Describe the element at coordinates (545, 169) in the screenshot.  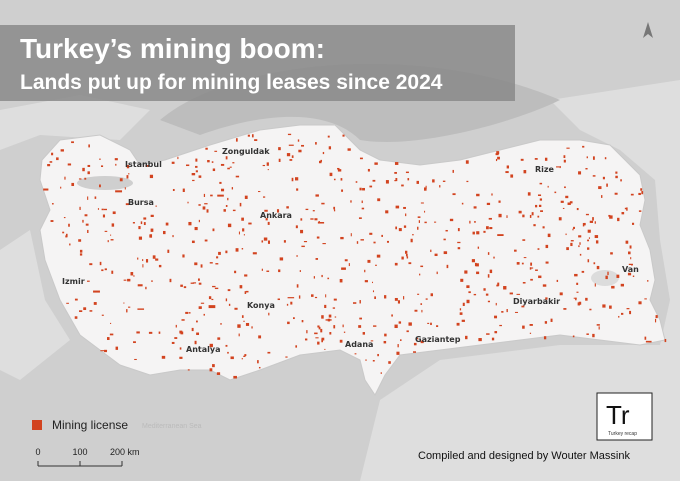
I see `city-label: Rize` at that location.